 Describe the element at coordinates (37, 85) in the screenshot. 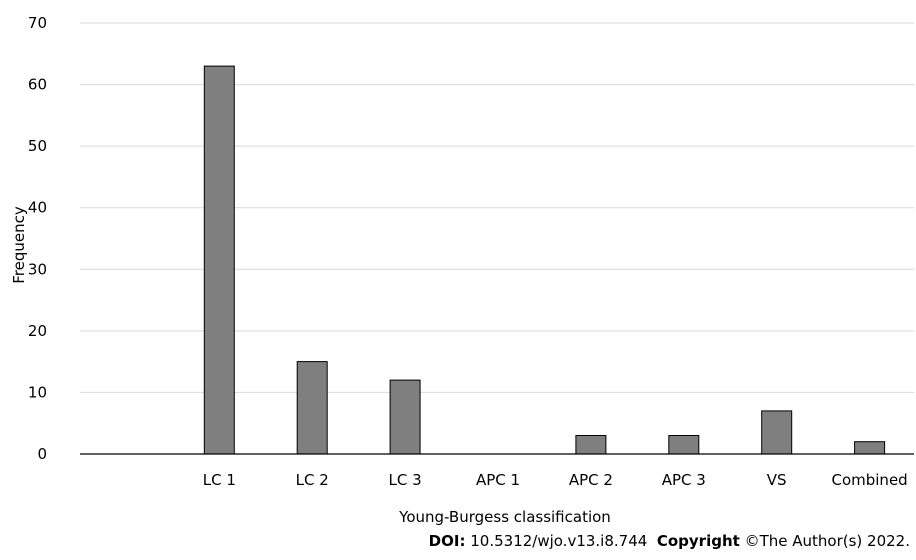

I see `y-tick-label: 60` at that location.